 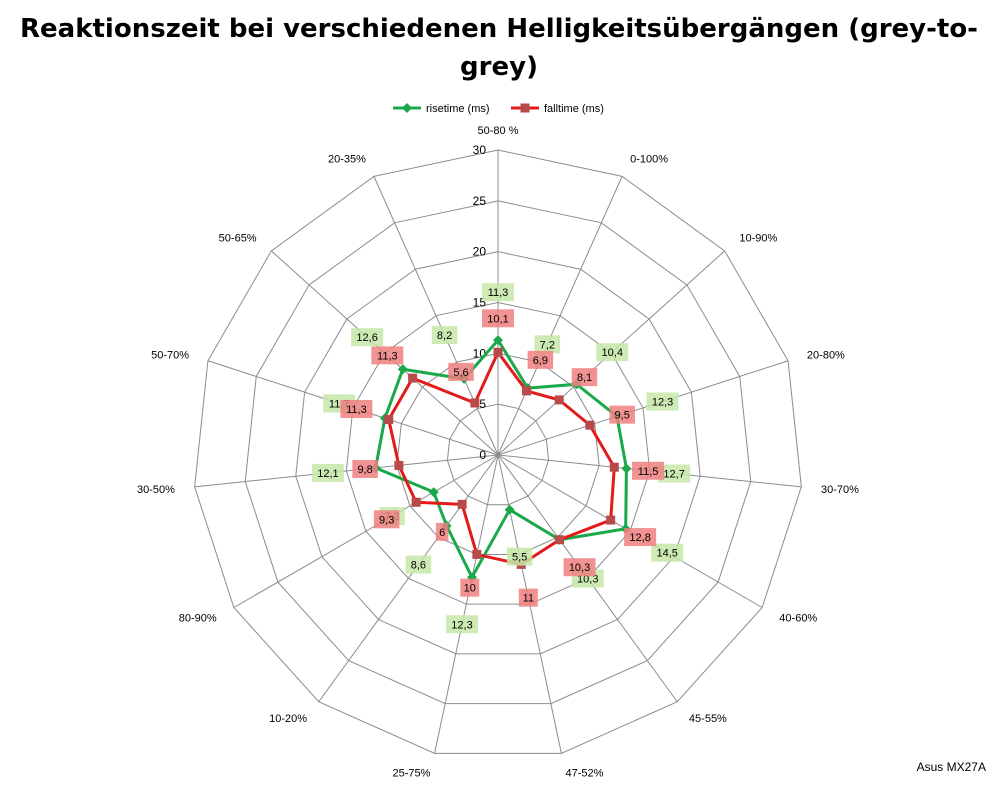 What do you see at coordinates (482, 404) in the screenshot?
I see `tick-label: 5` at bounding box center [482, 404].